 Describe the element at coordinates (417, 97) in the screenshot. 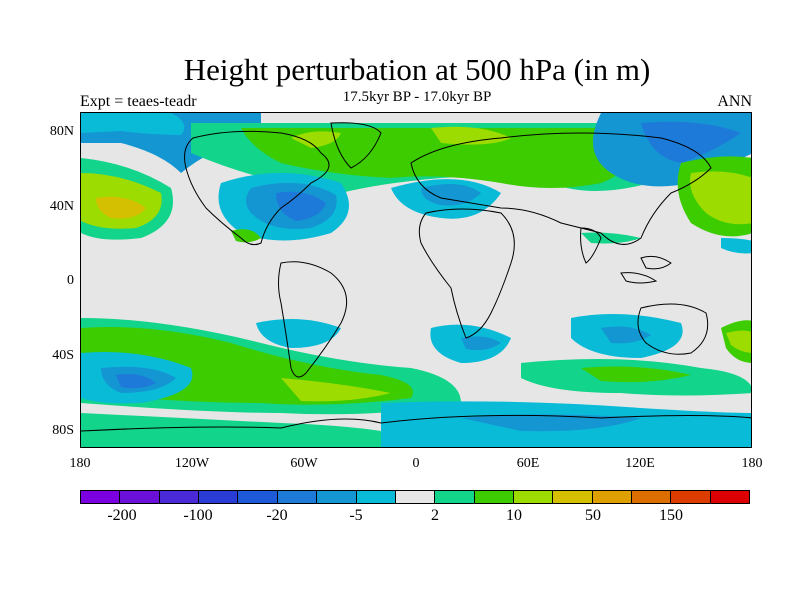

I see `plot-subtitle: 17.5kyr BP - 17.0kyr BP` at that location.